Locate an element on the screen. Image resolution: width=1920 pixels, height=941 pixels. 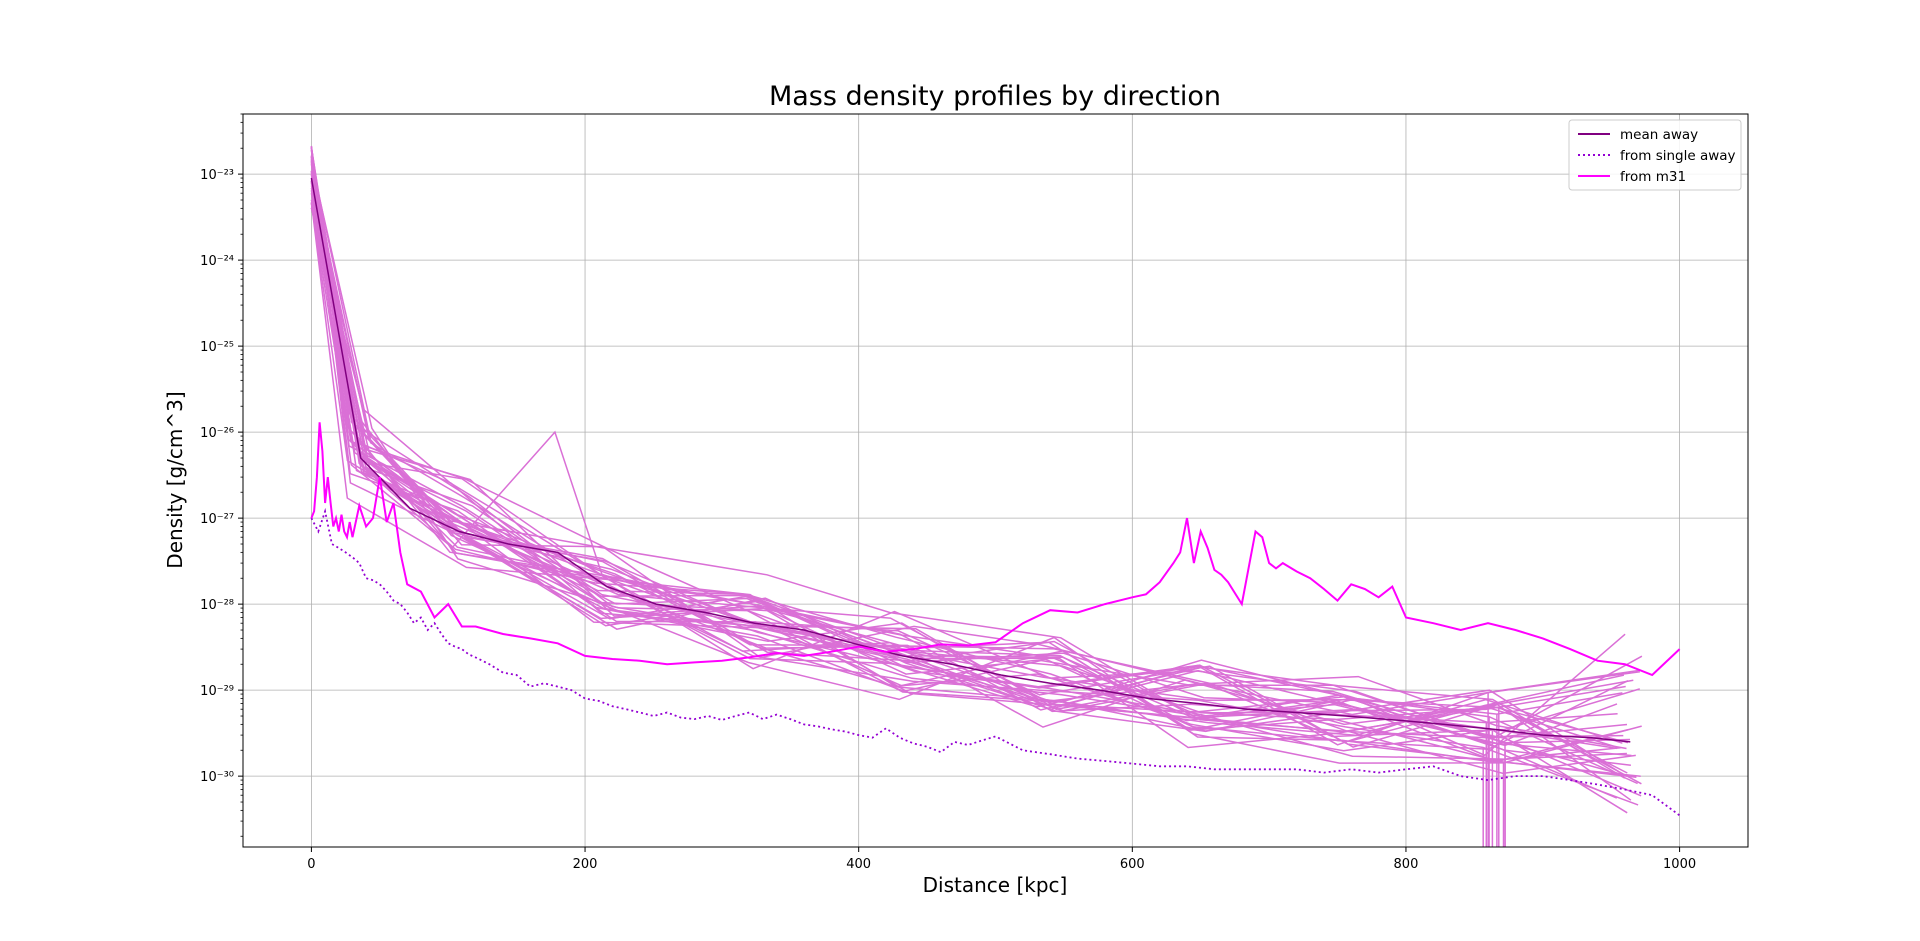
legend: mean away from single away from m31 is located at coordinates (1655, 155).